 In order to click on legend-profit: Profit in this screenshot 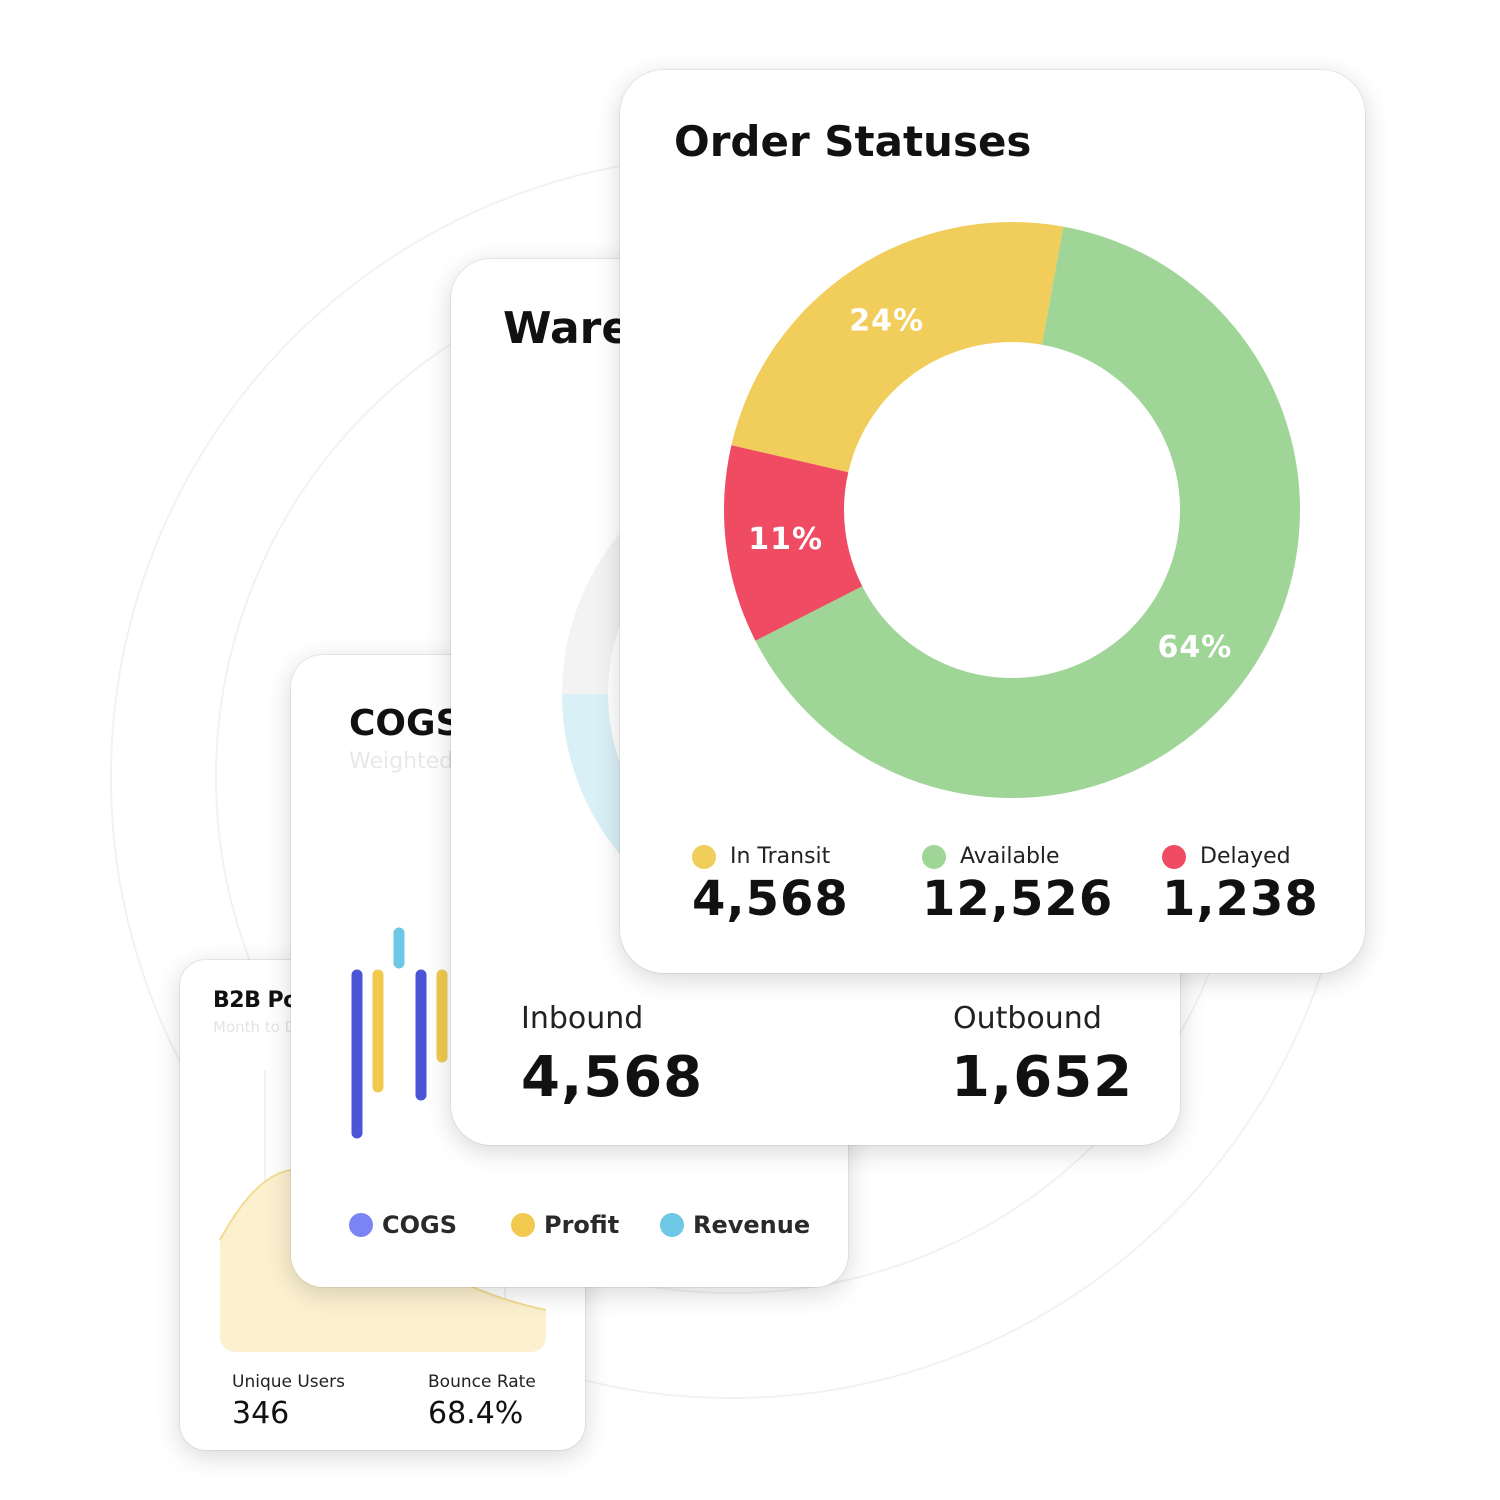, I will do `click(565, 1225)`.